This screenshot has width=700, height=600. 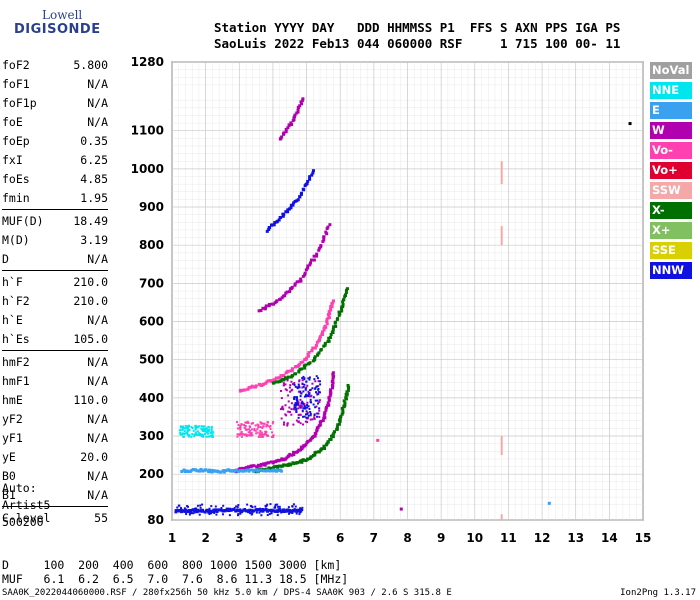 What do you see at coordinates (671, 210) in the screenshot?
I see `legend-item: X-` at bounding box center [671, 210].